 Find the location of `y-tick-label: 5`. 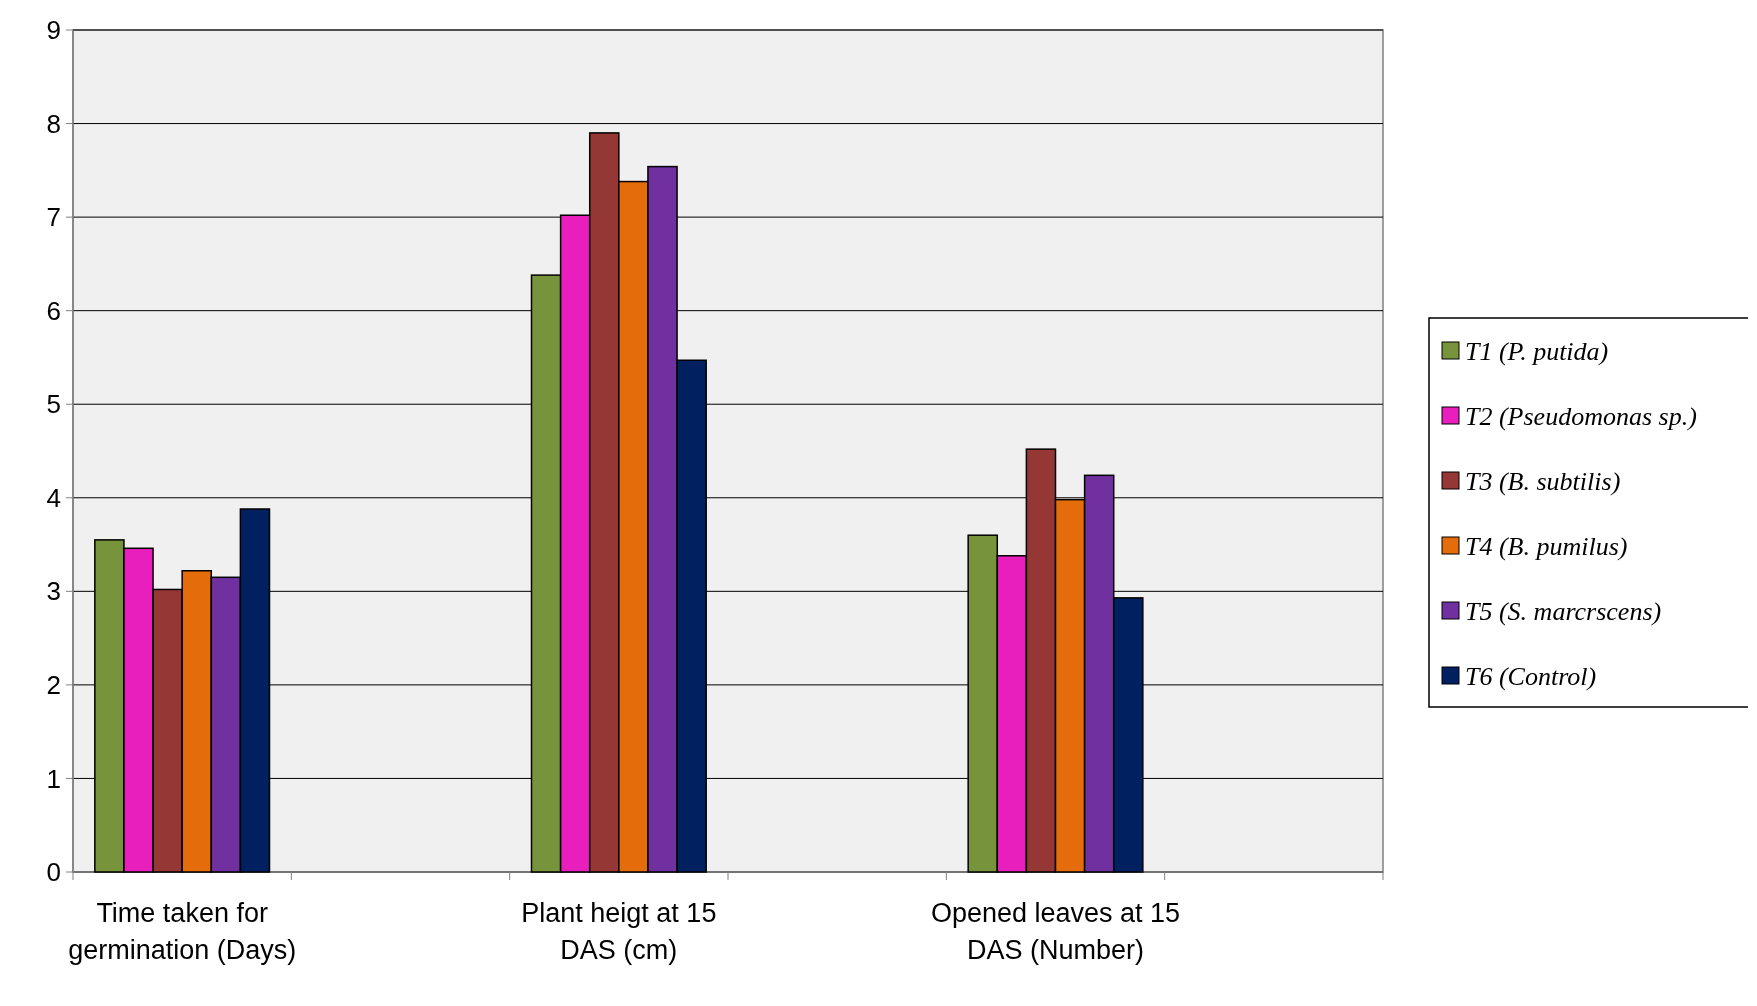

y-tick-label: 5 is located at coordinates (53, 404).